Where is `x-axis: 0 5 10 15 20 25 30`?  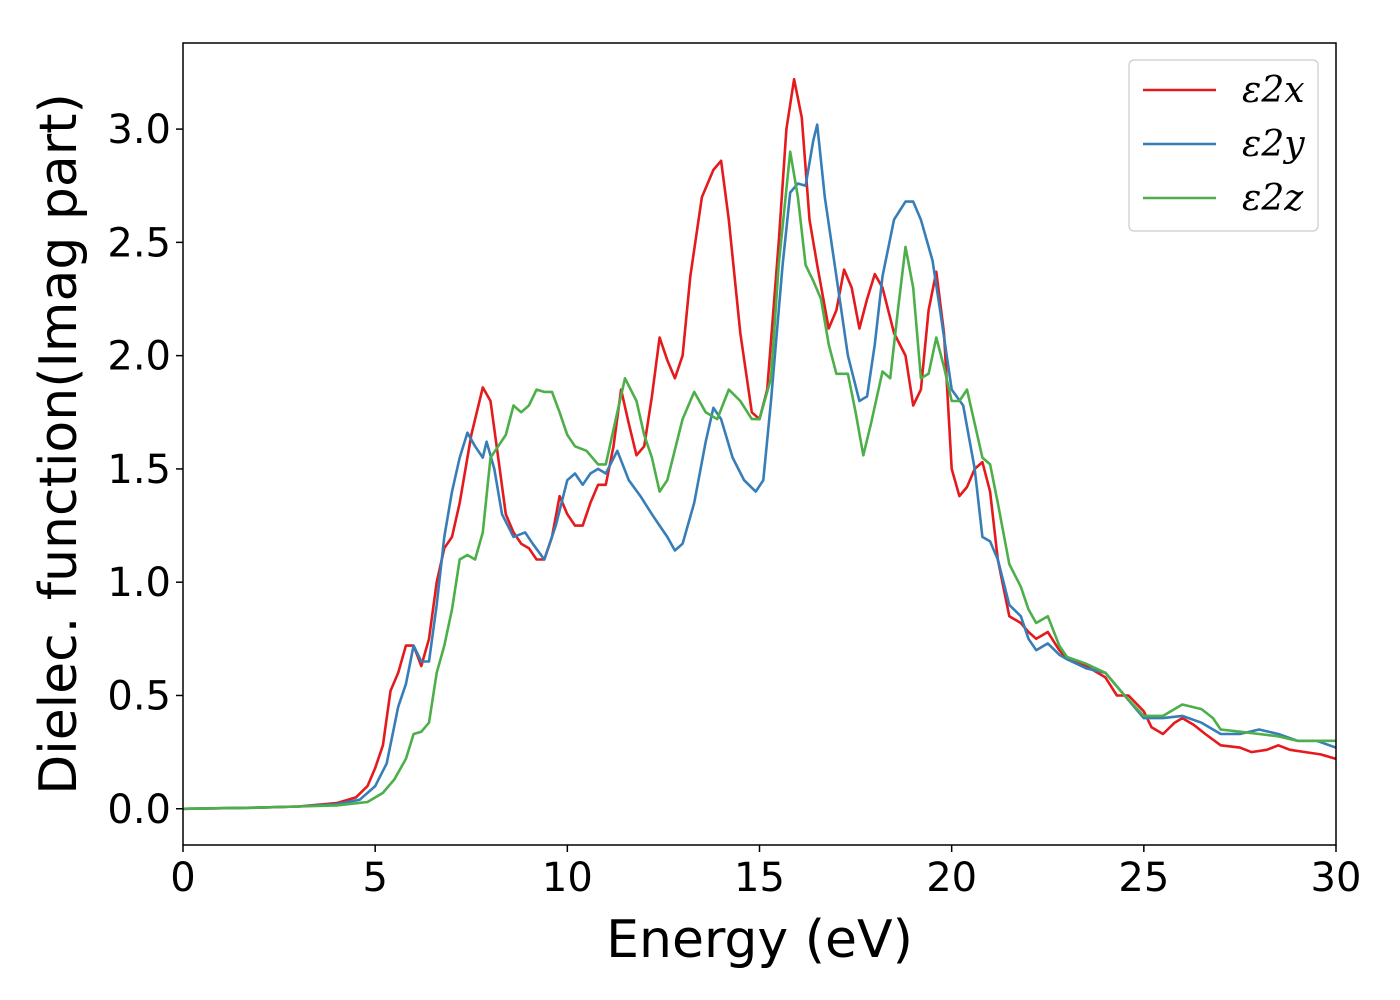
x-axis: 0 5 10 15 20 25 30 is located at coordinates (765, 873).